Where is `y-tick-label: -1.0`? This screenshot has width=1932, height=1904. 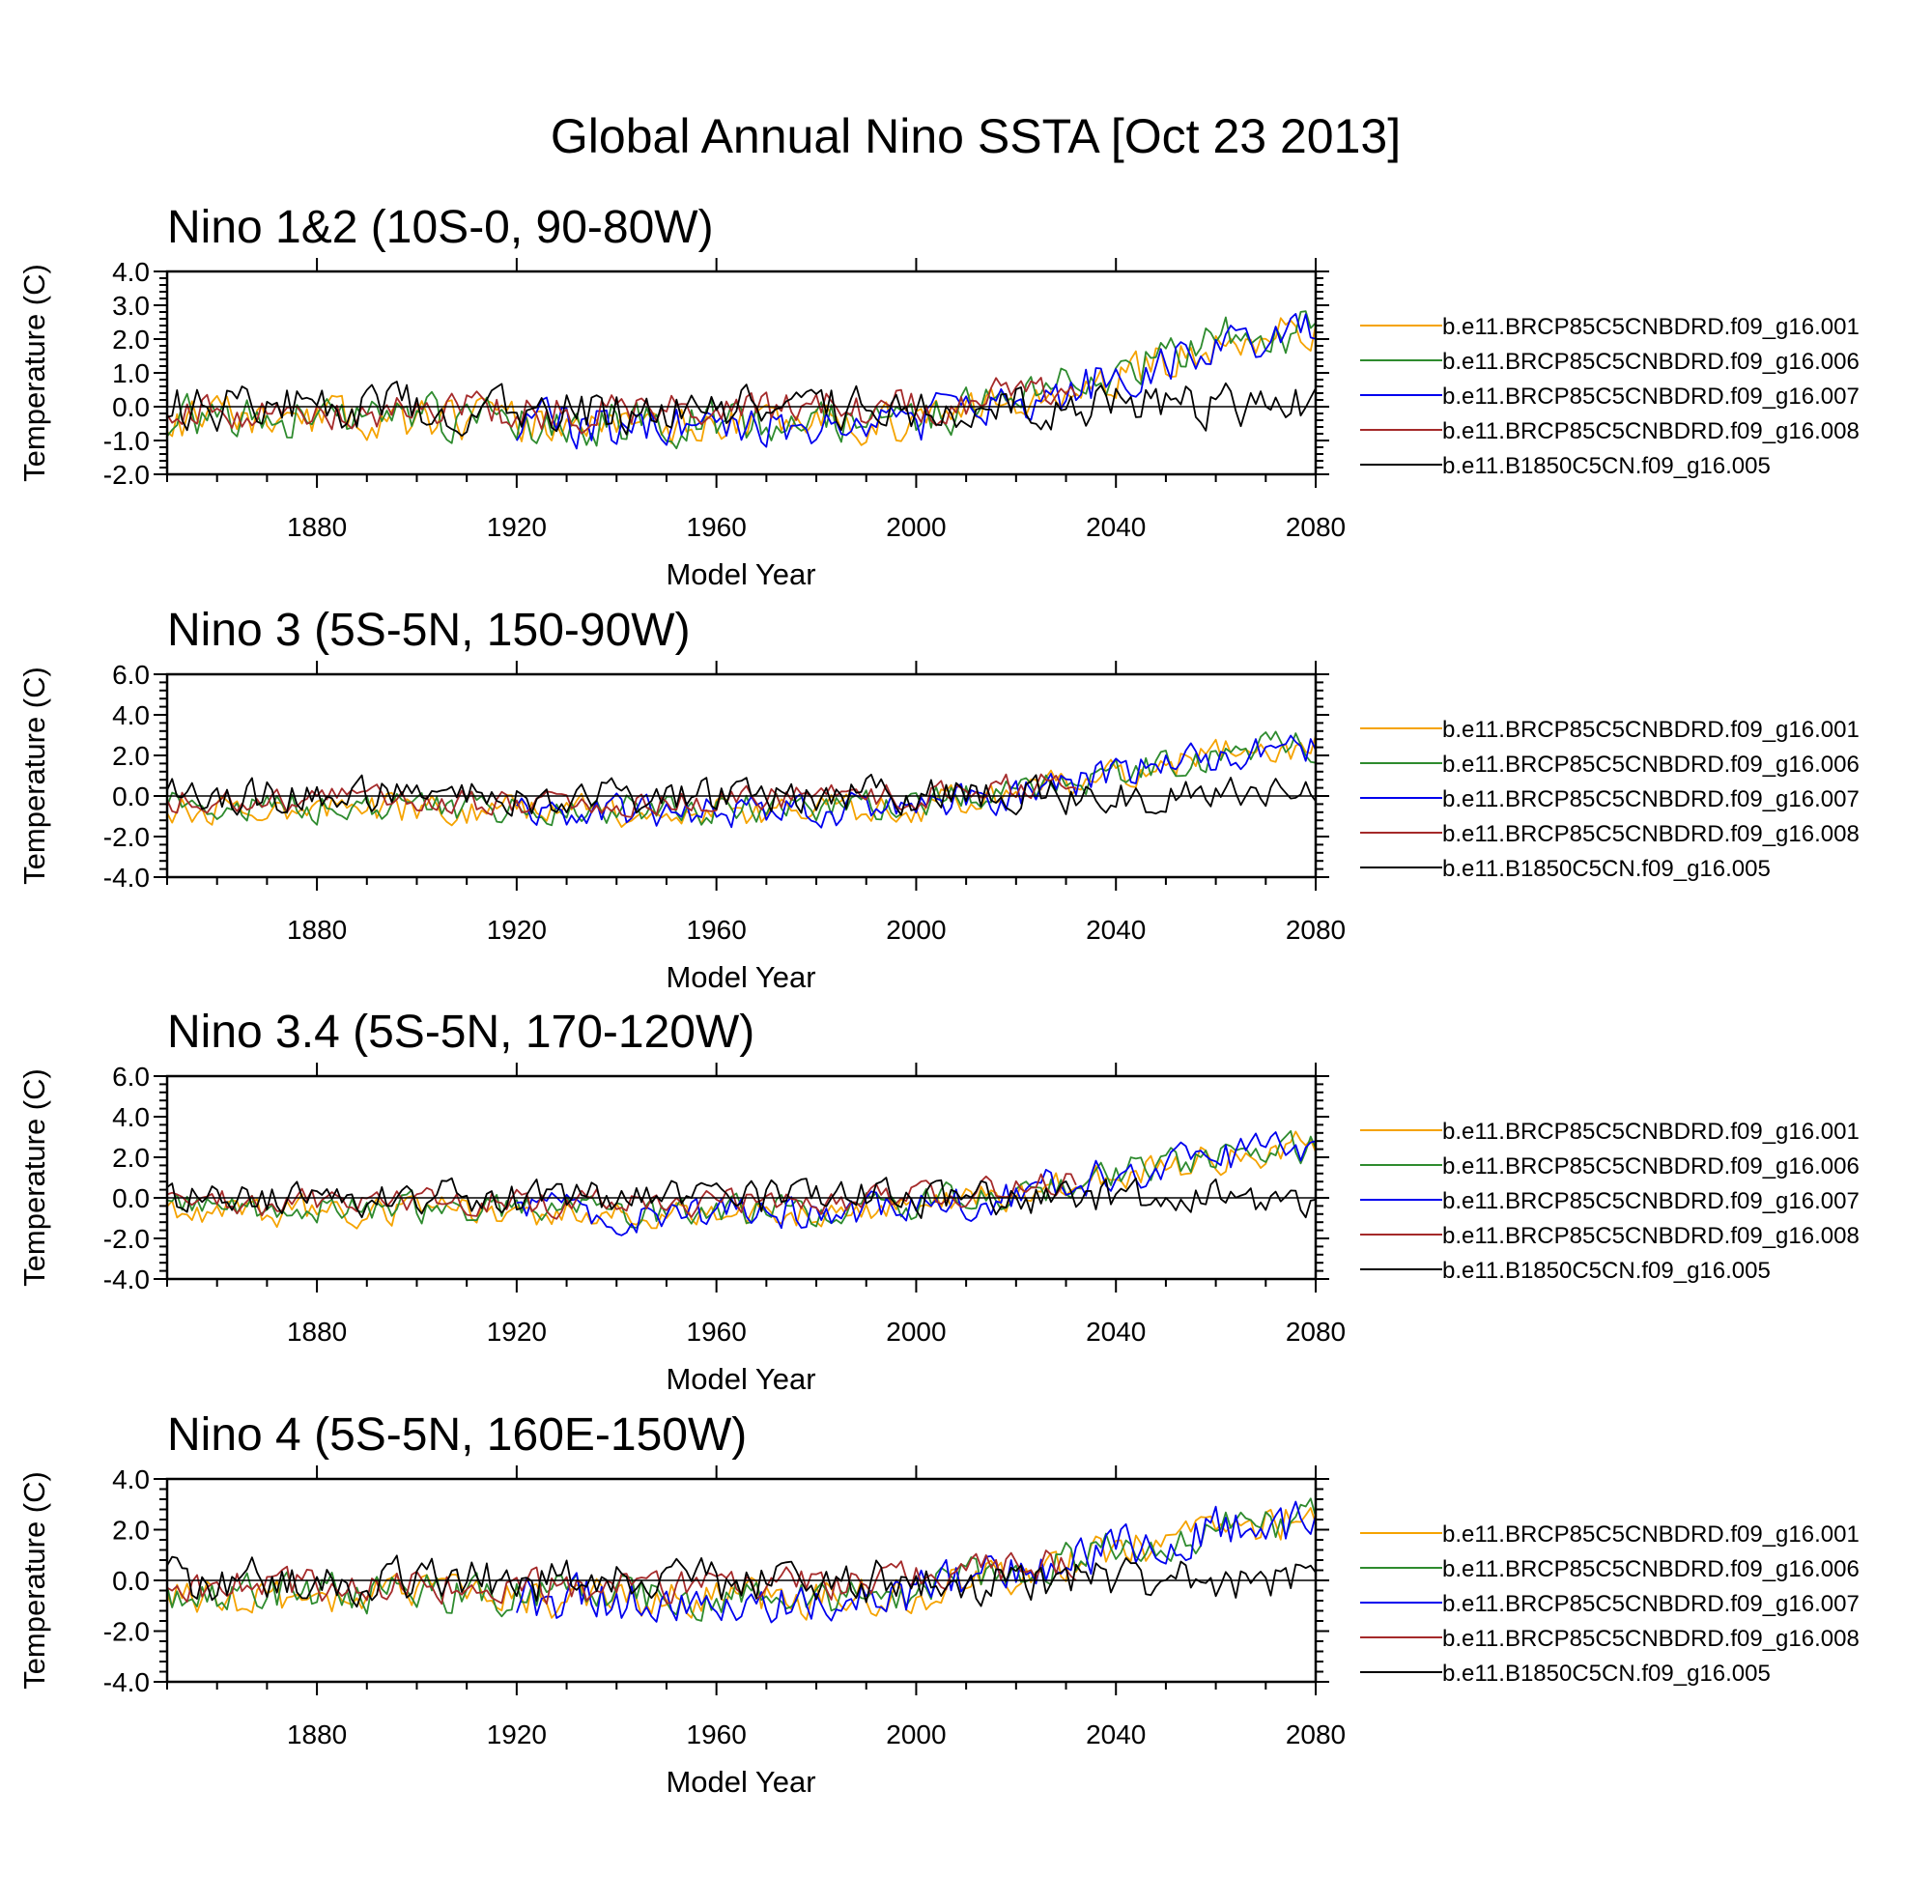
y-tick-label: -1.0 is located at coordinates (126, 441).